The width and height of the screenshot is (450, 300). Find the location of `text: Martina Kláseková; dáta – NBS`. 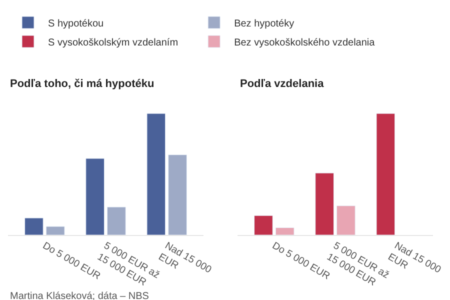

text: Martina Kláseková; dáta – NBS is located at coordinates (80, 295).